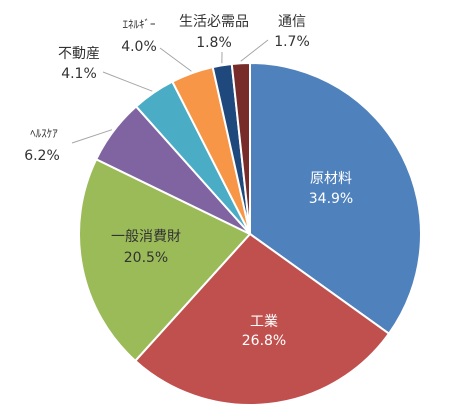 This screenshot has height=416, width=470. What do you see at coordinates (44, 133) in the screenshot?
I see `slice-name-healthcare: ﾍﾙｽｹｱ` at bounding box center [44, 133].